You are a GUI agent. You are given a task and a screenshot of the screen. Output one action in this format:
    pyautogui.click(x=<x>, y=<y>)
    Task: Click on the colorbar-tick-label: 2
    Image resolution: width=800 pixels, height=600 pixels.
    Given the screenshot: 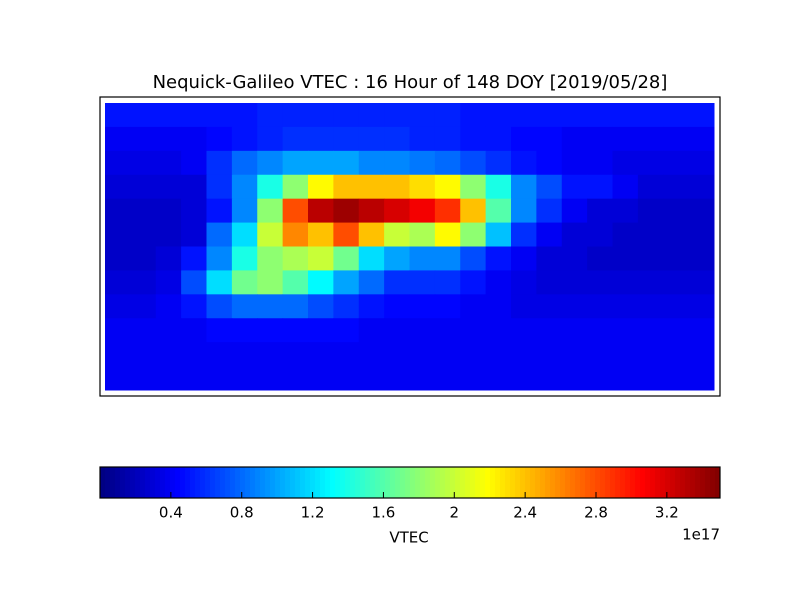 What is the action you would take?
    pyautogui.click(x=455, y=513)
    